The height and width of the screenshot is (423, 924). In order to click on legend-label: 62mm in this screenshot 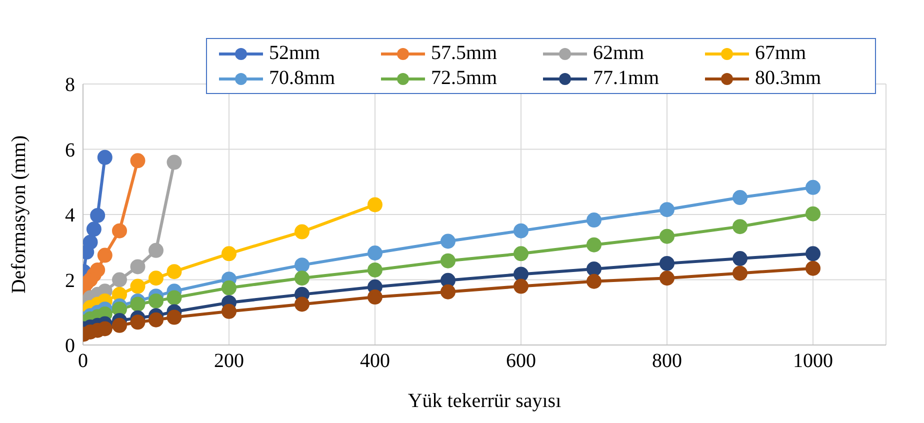, I will do `click(618, 53)`.